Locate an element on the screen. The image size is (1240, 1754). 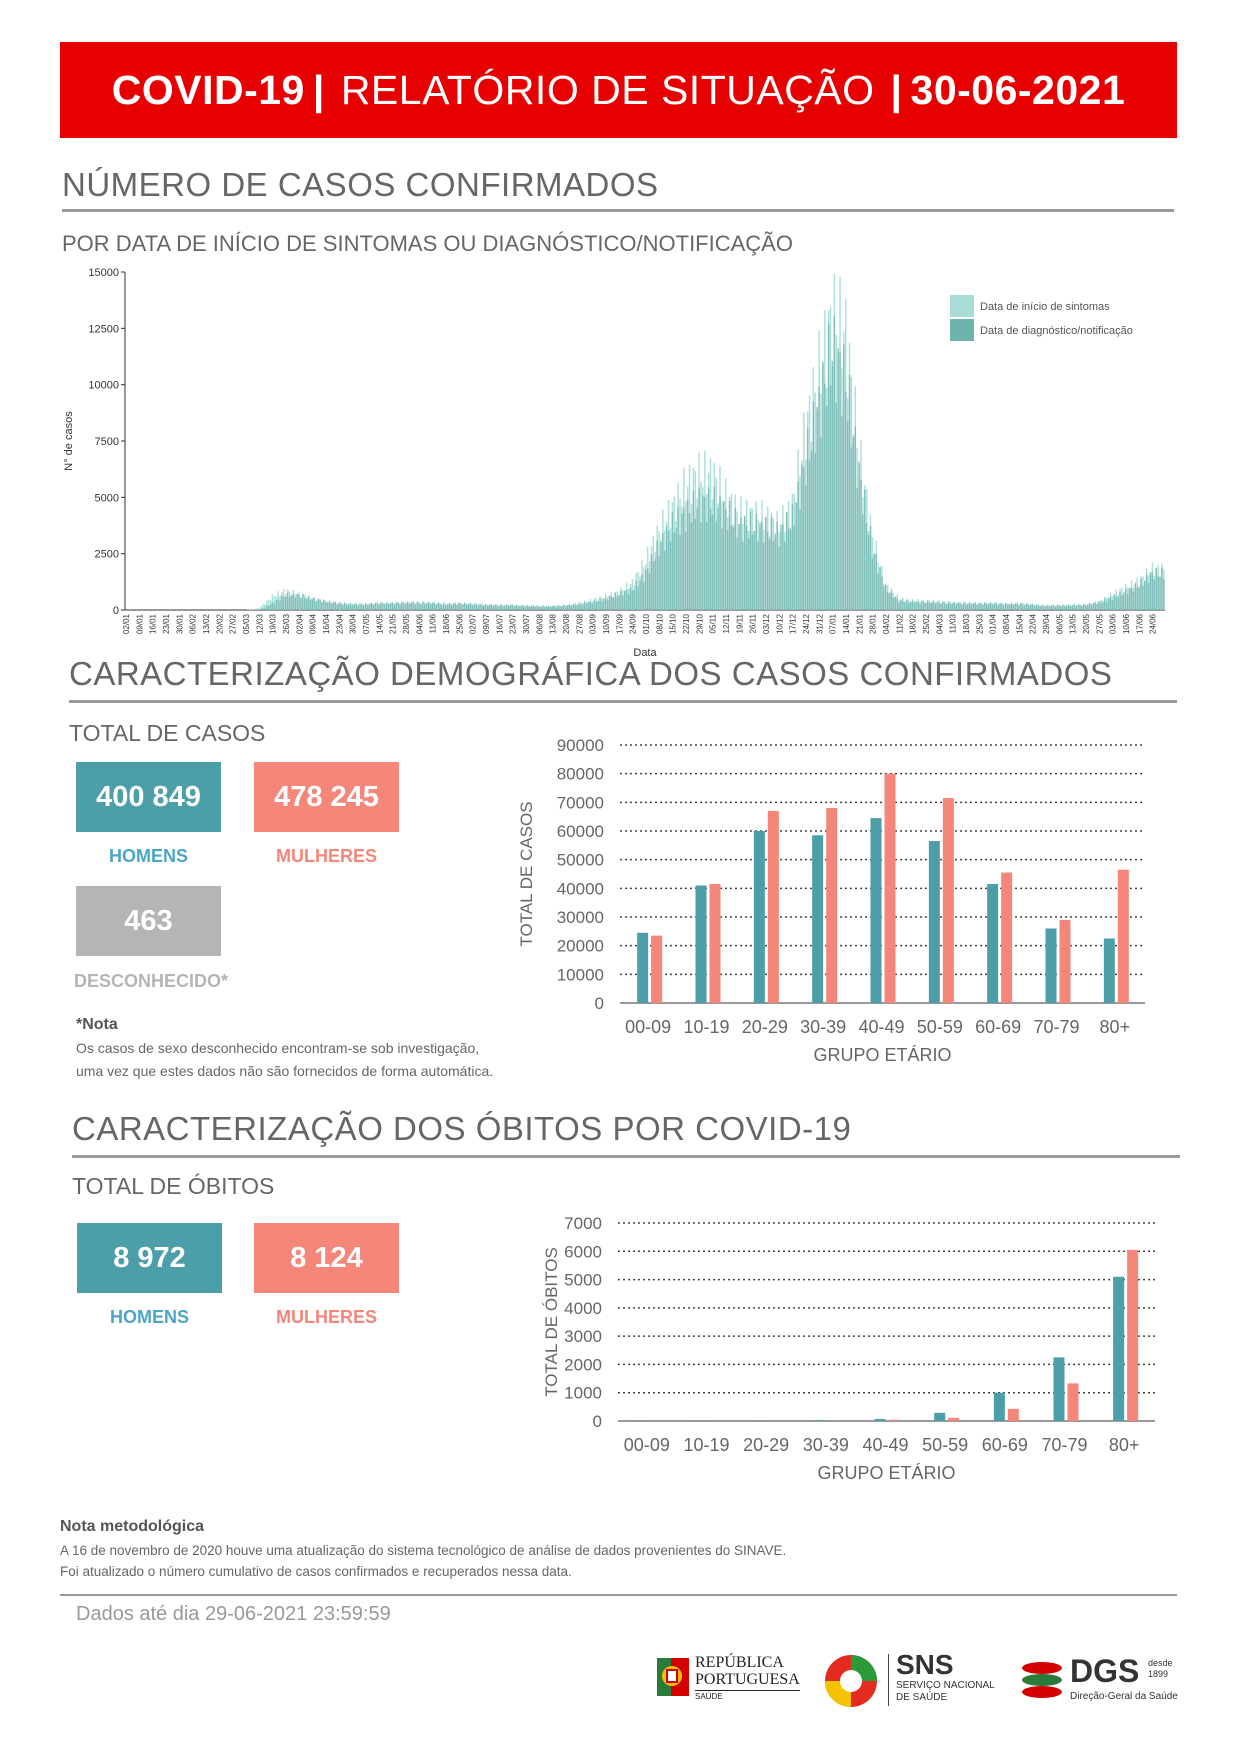
x-tick-label: 30-39 is located at coordinates (823, 1027).